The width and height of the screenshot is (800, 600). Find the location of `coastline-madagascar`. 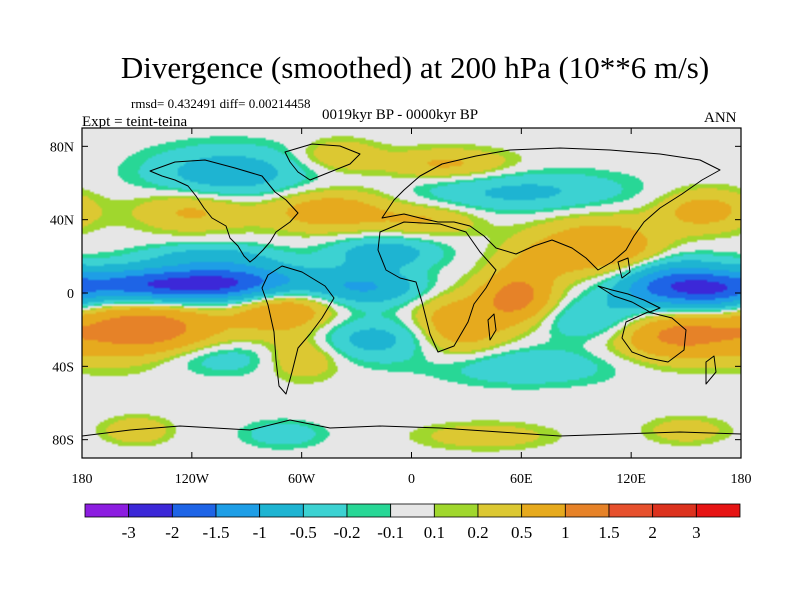

coastline-madagascar is located at coordinates (492, 327).